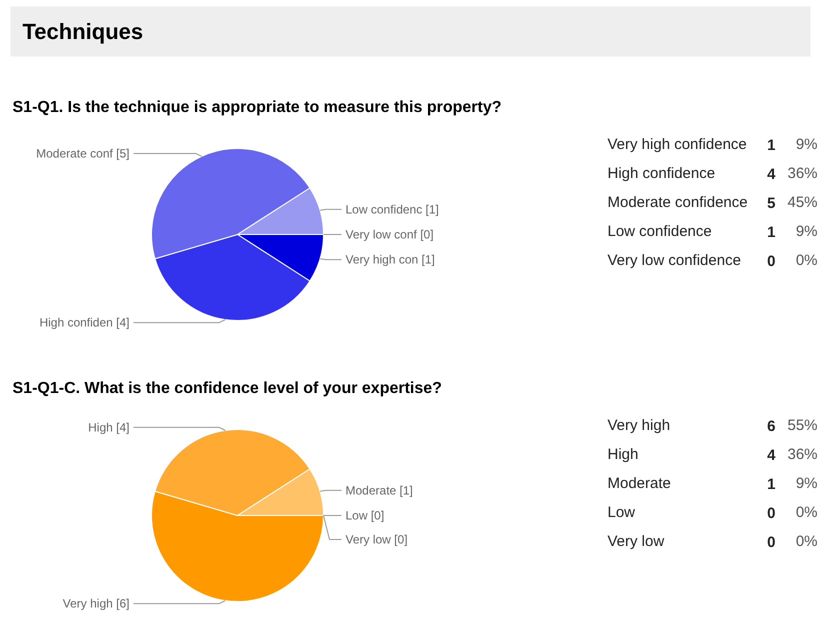  What do you see at coordinates (392, 209) in the screenshot?
I see `slice-label: Low confidenc [1]` at bounding box center [392, 209].